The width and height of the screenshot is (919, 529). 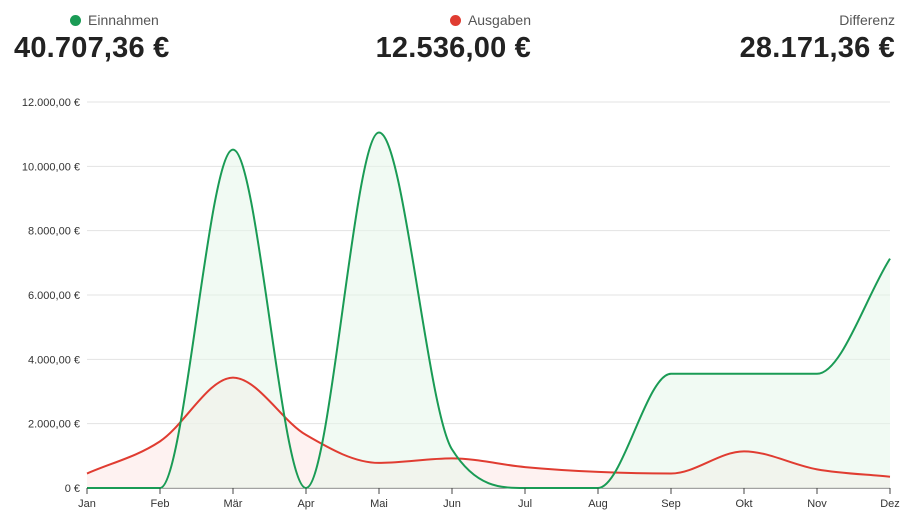 I want to click on y-tick-label: 4.000,00 €, so click(x=54, y=360).